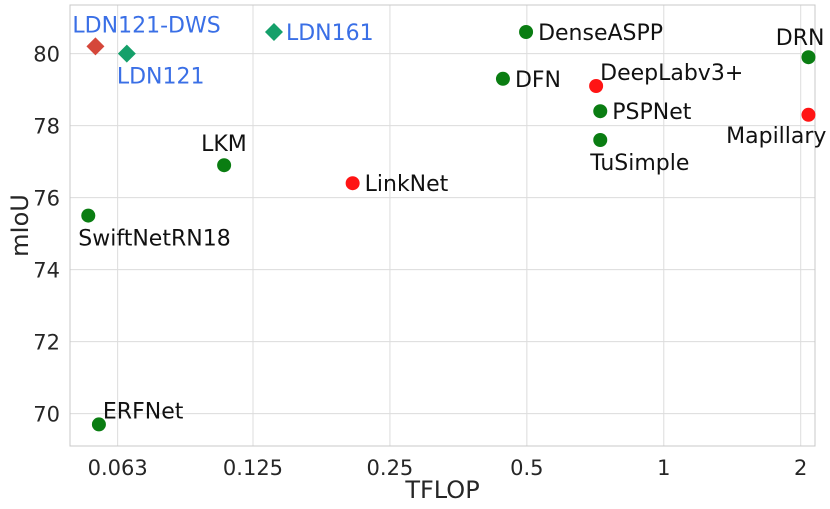  Describe the element at coordinates (808, 57) in the screenshot. I see `point-drn` at that location.